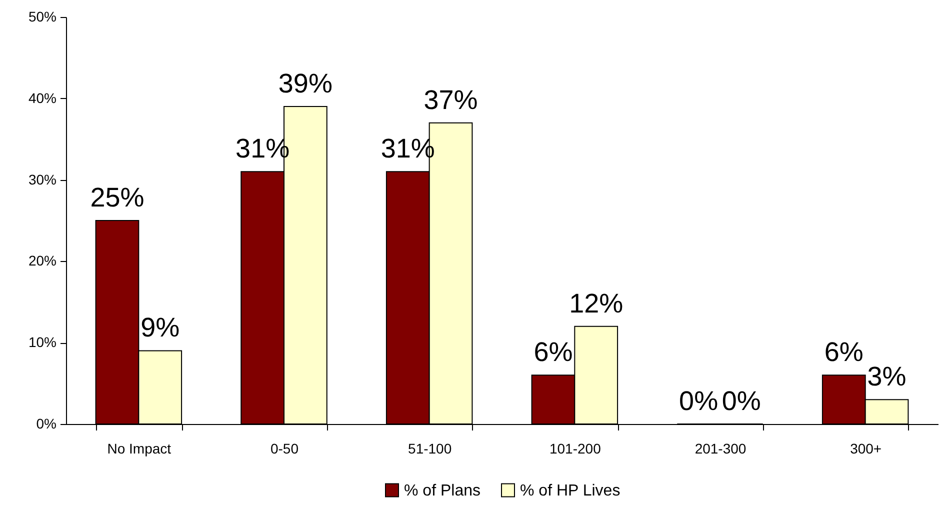  I want to click on data-label: 9%, so click(160, 327).